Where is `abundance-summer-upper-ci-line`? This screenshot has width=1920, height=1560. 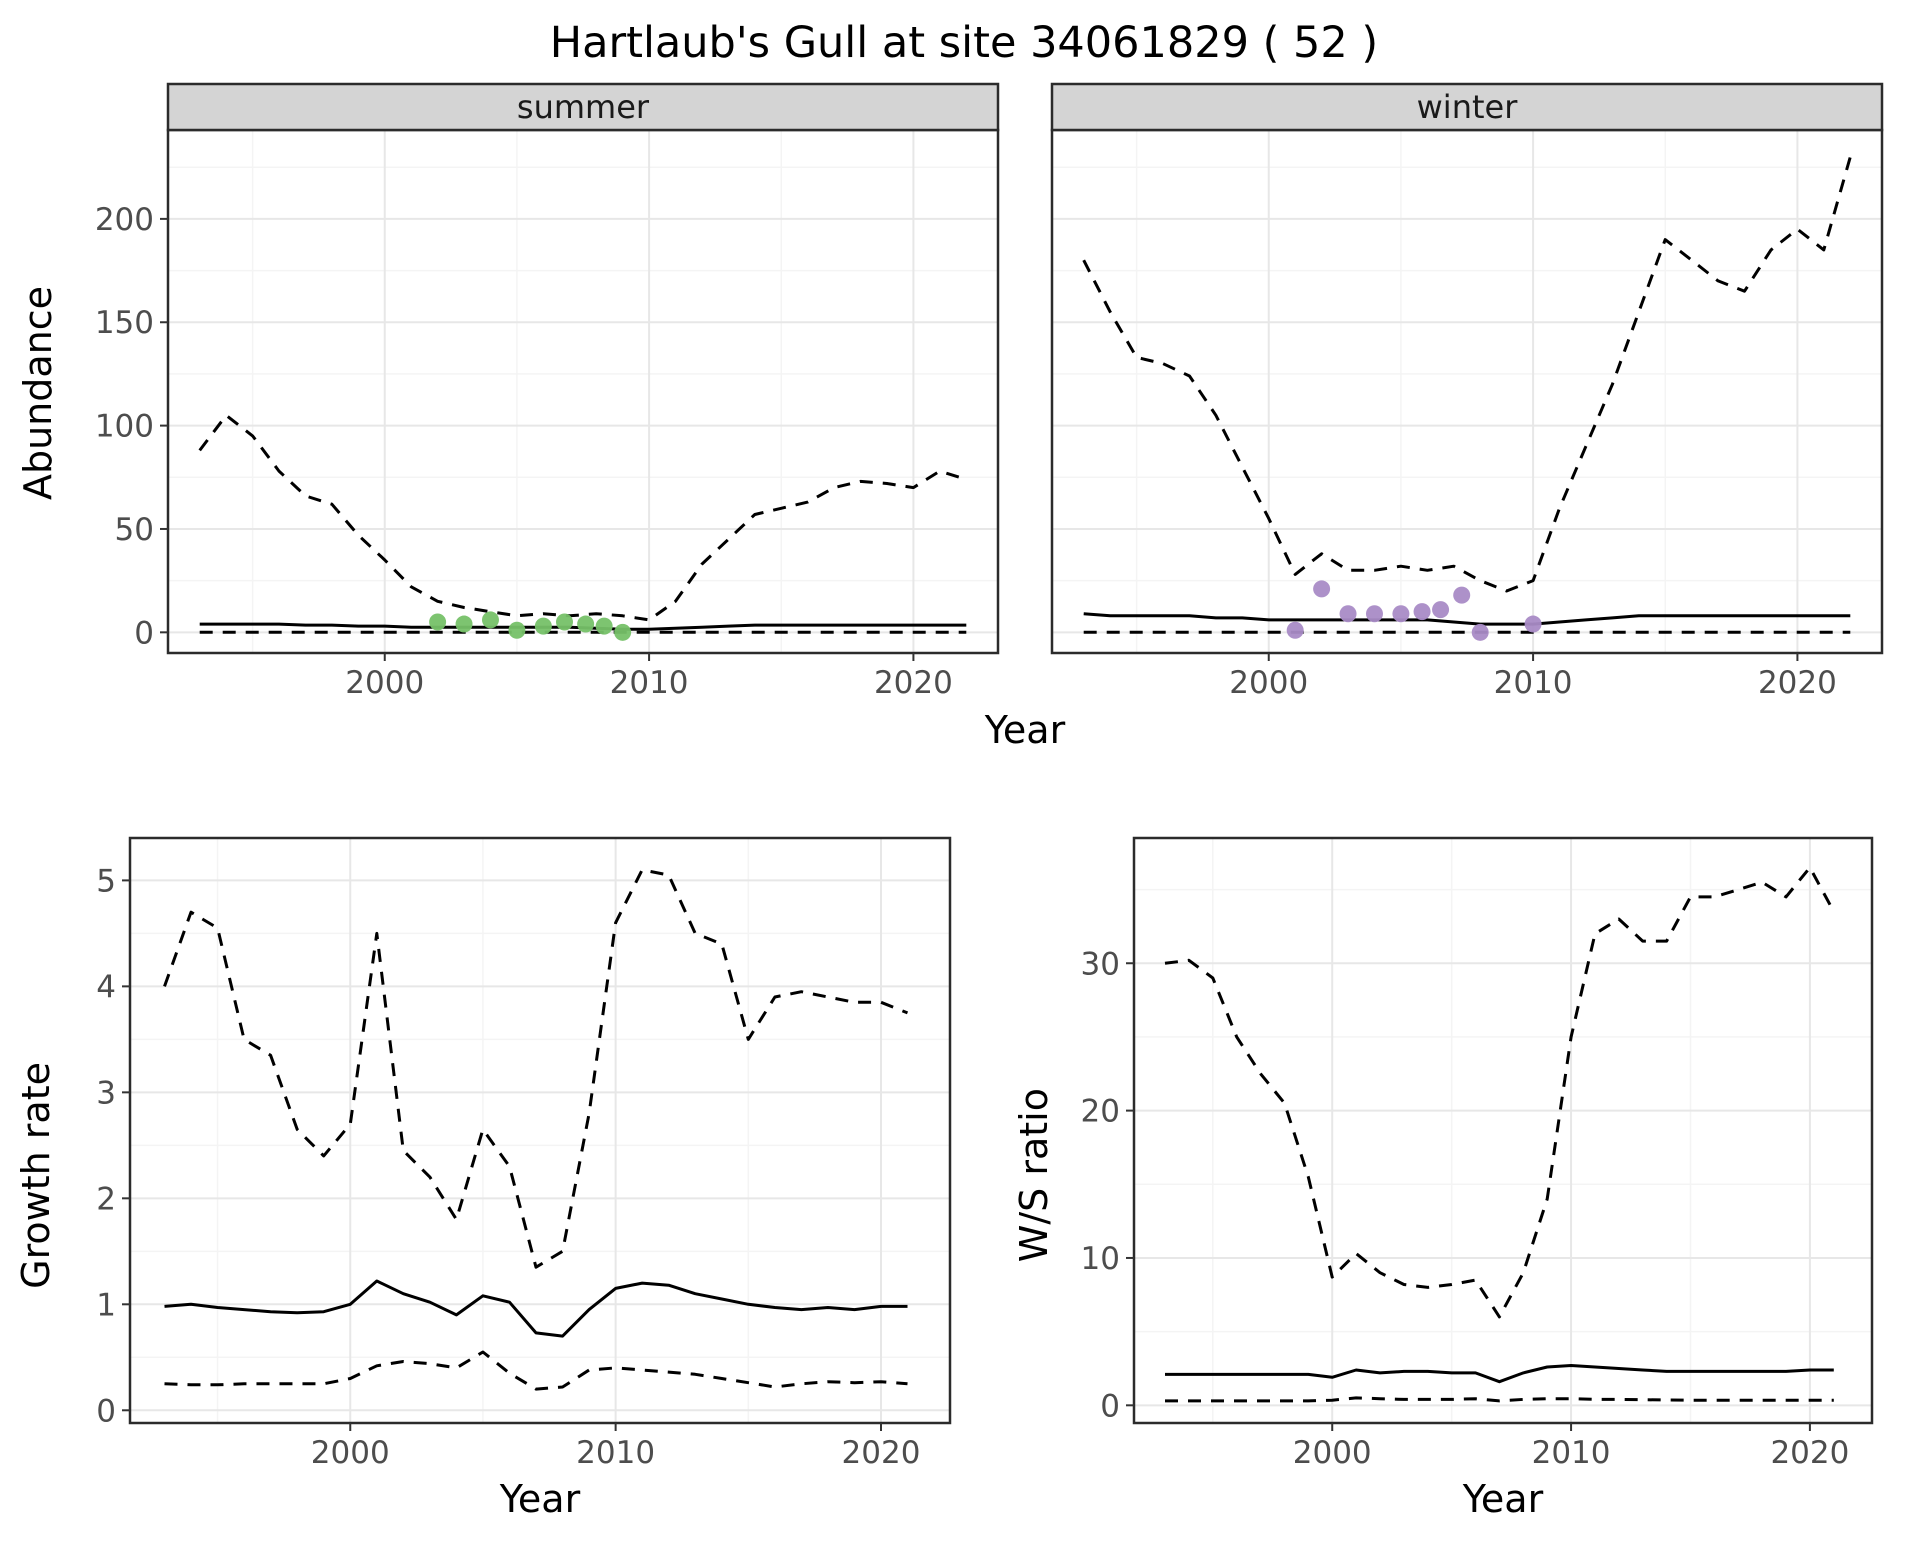 abundance-summer-upper-ci-line is located at coordinates (582, 517).